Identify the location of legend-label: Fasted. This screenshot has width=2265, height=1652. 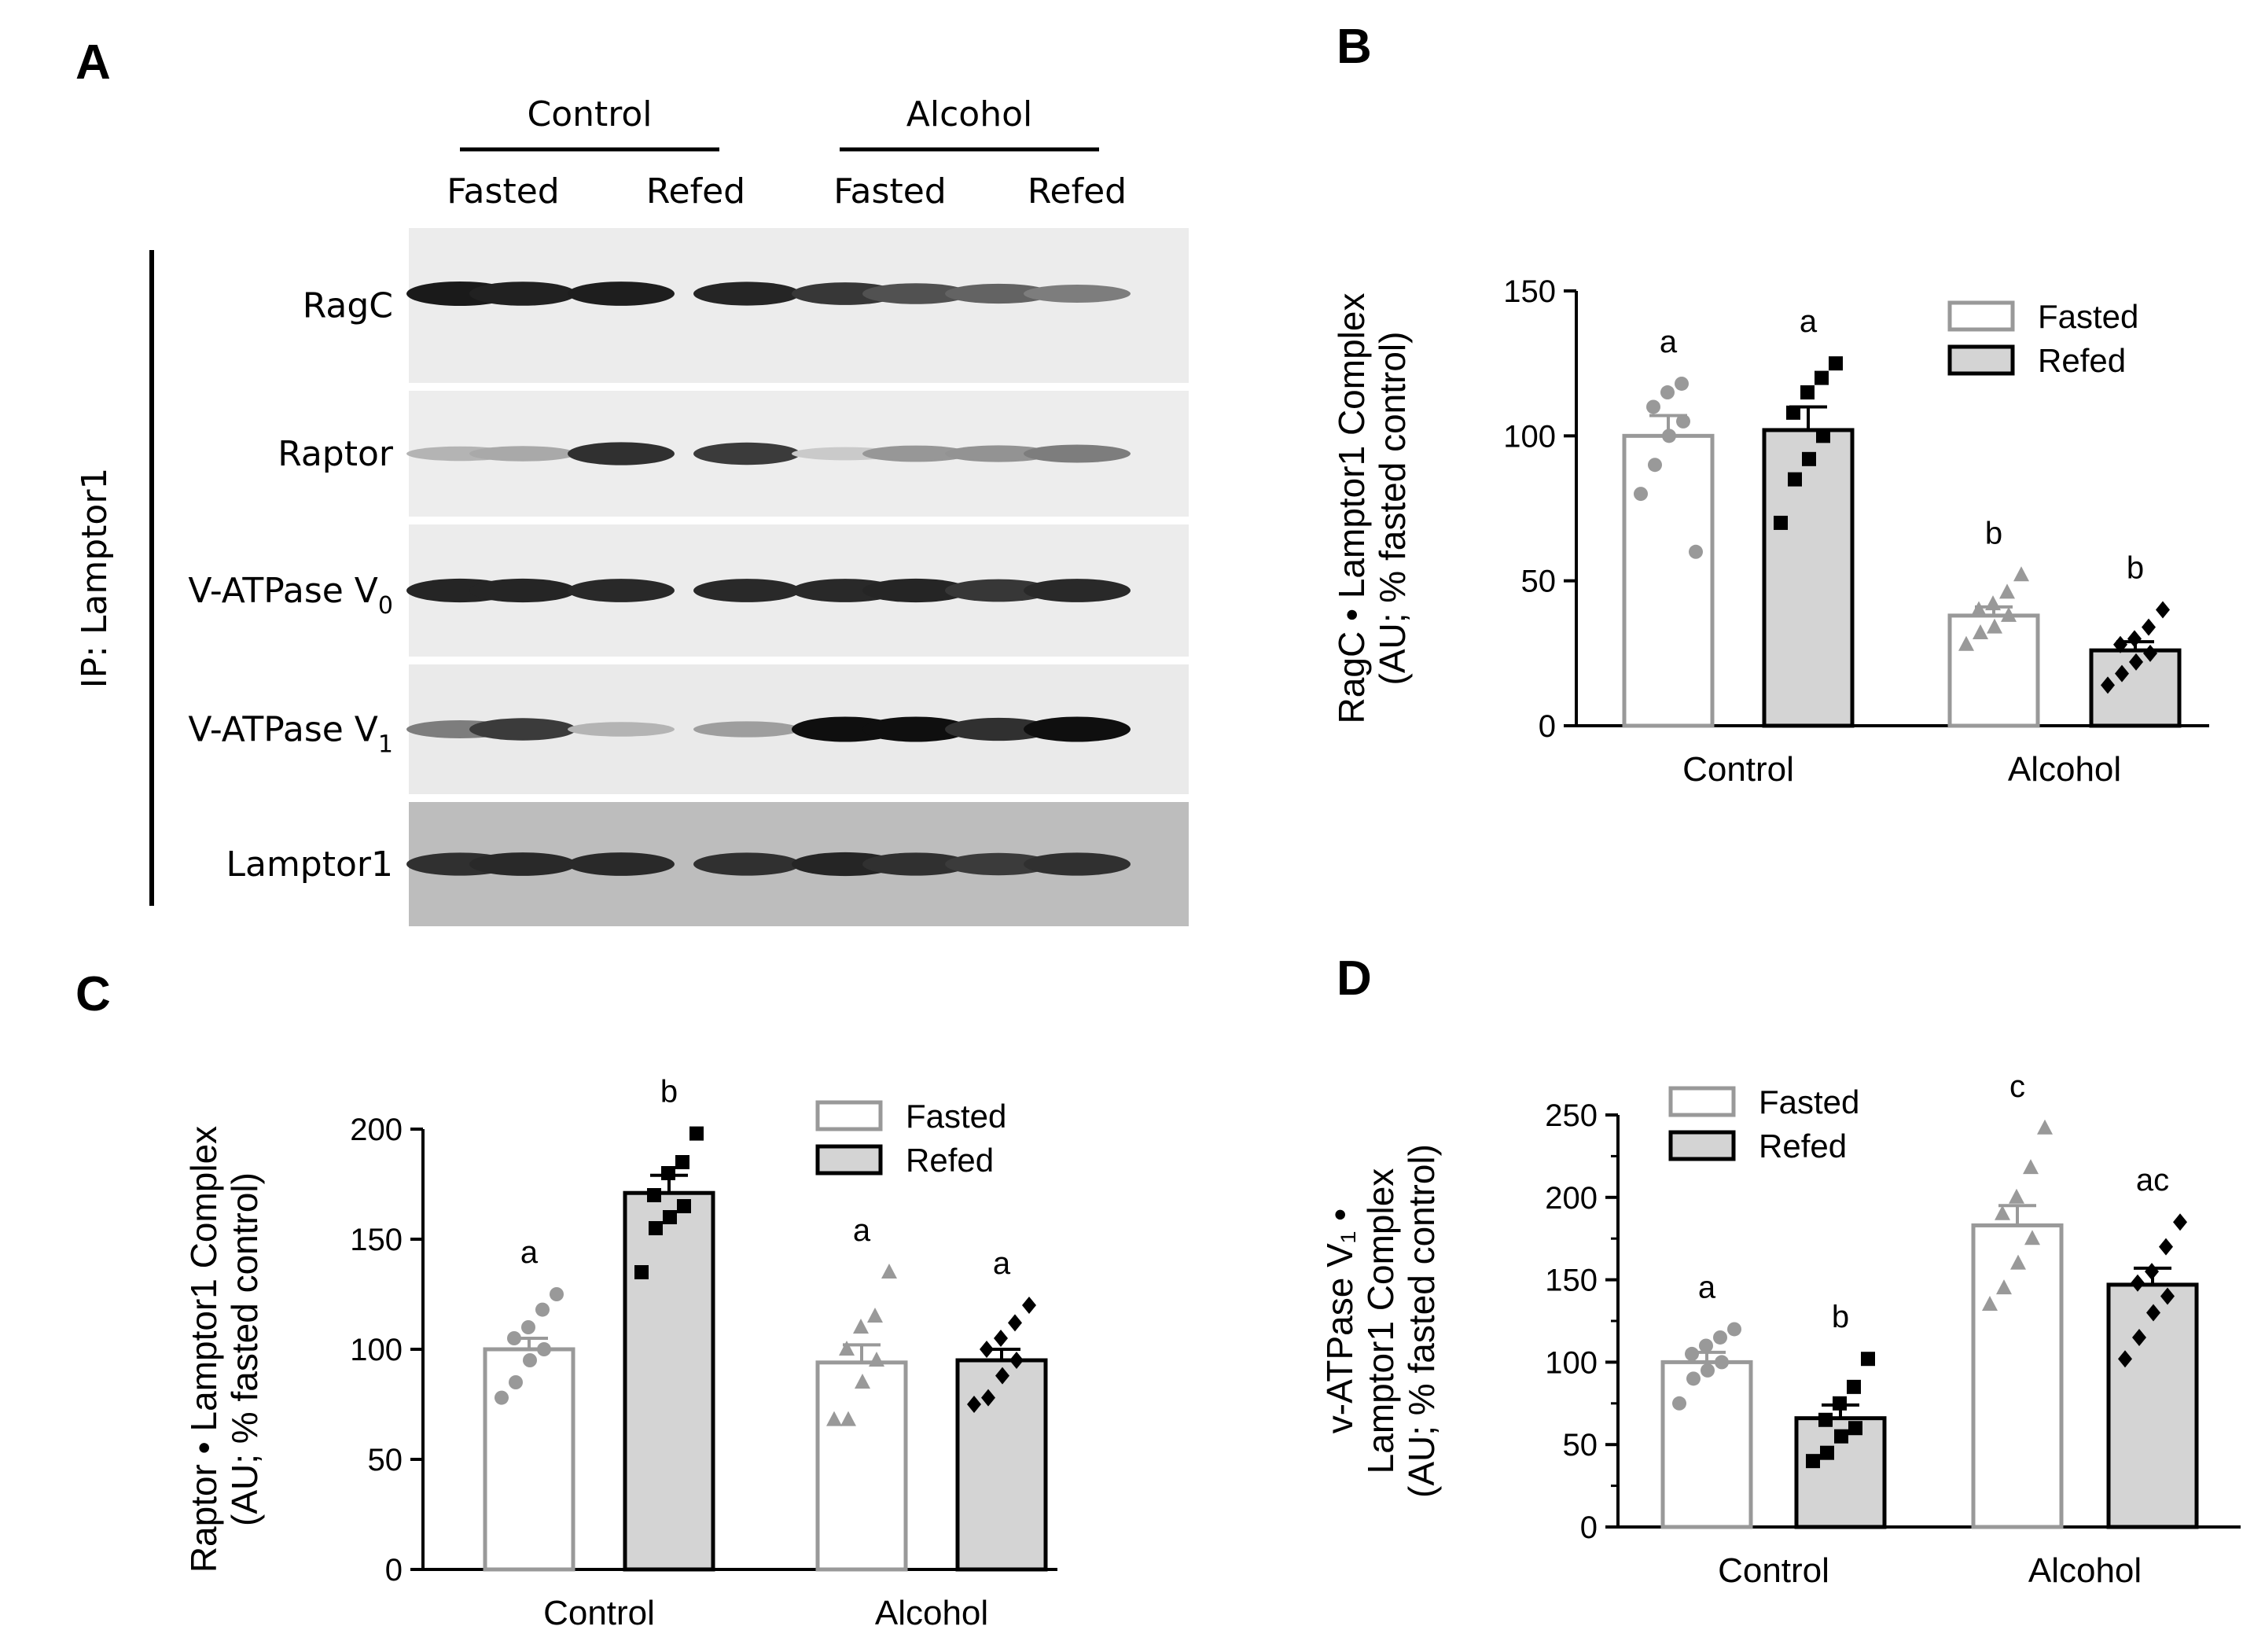
(956, 1116).